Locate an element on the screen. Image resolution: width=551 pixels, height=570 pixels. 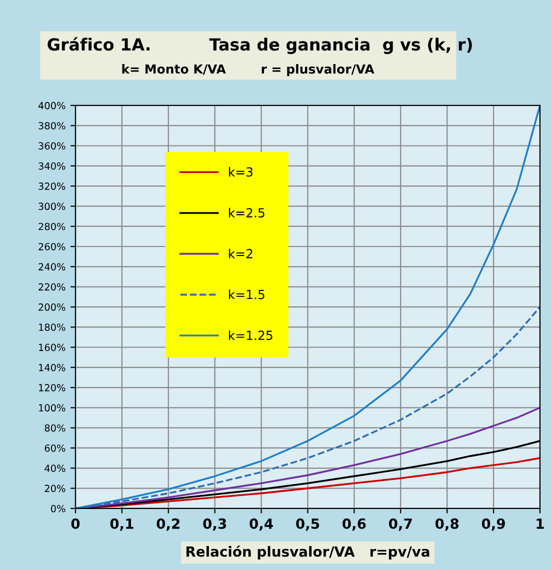
y-tick-label: 320% is located at coordinates (52, 186).